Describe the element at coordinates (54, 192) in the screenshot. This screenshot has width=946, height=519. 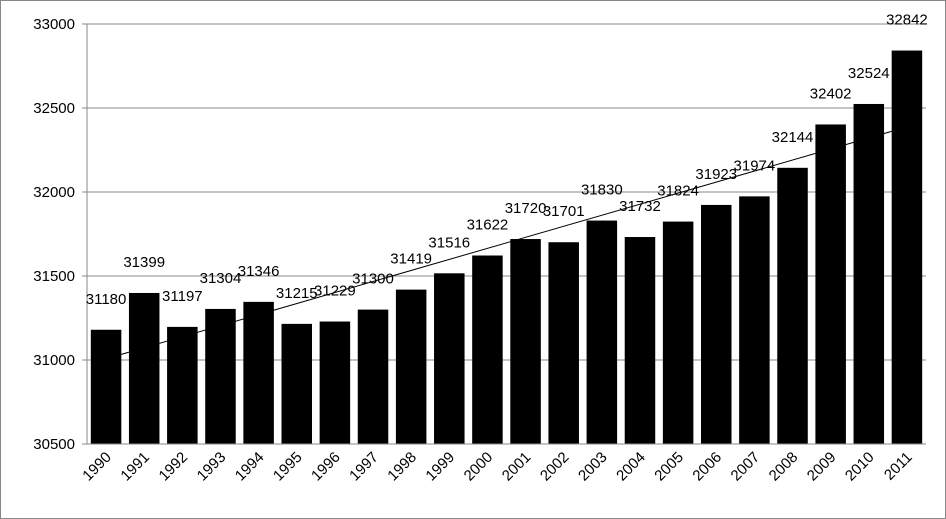
I see `y-tick-label: 32000` at that location.